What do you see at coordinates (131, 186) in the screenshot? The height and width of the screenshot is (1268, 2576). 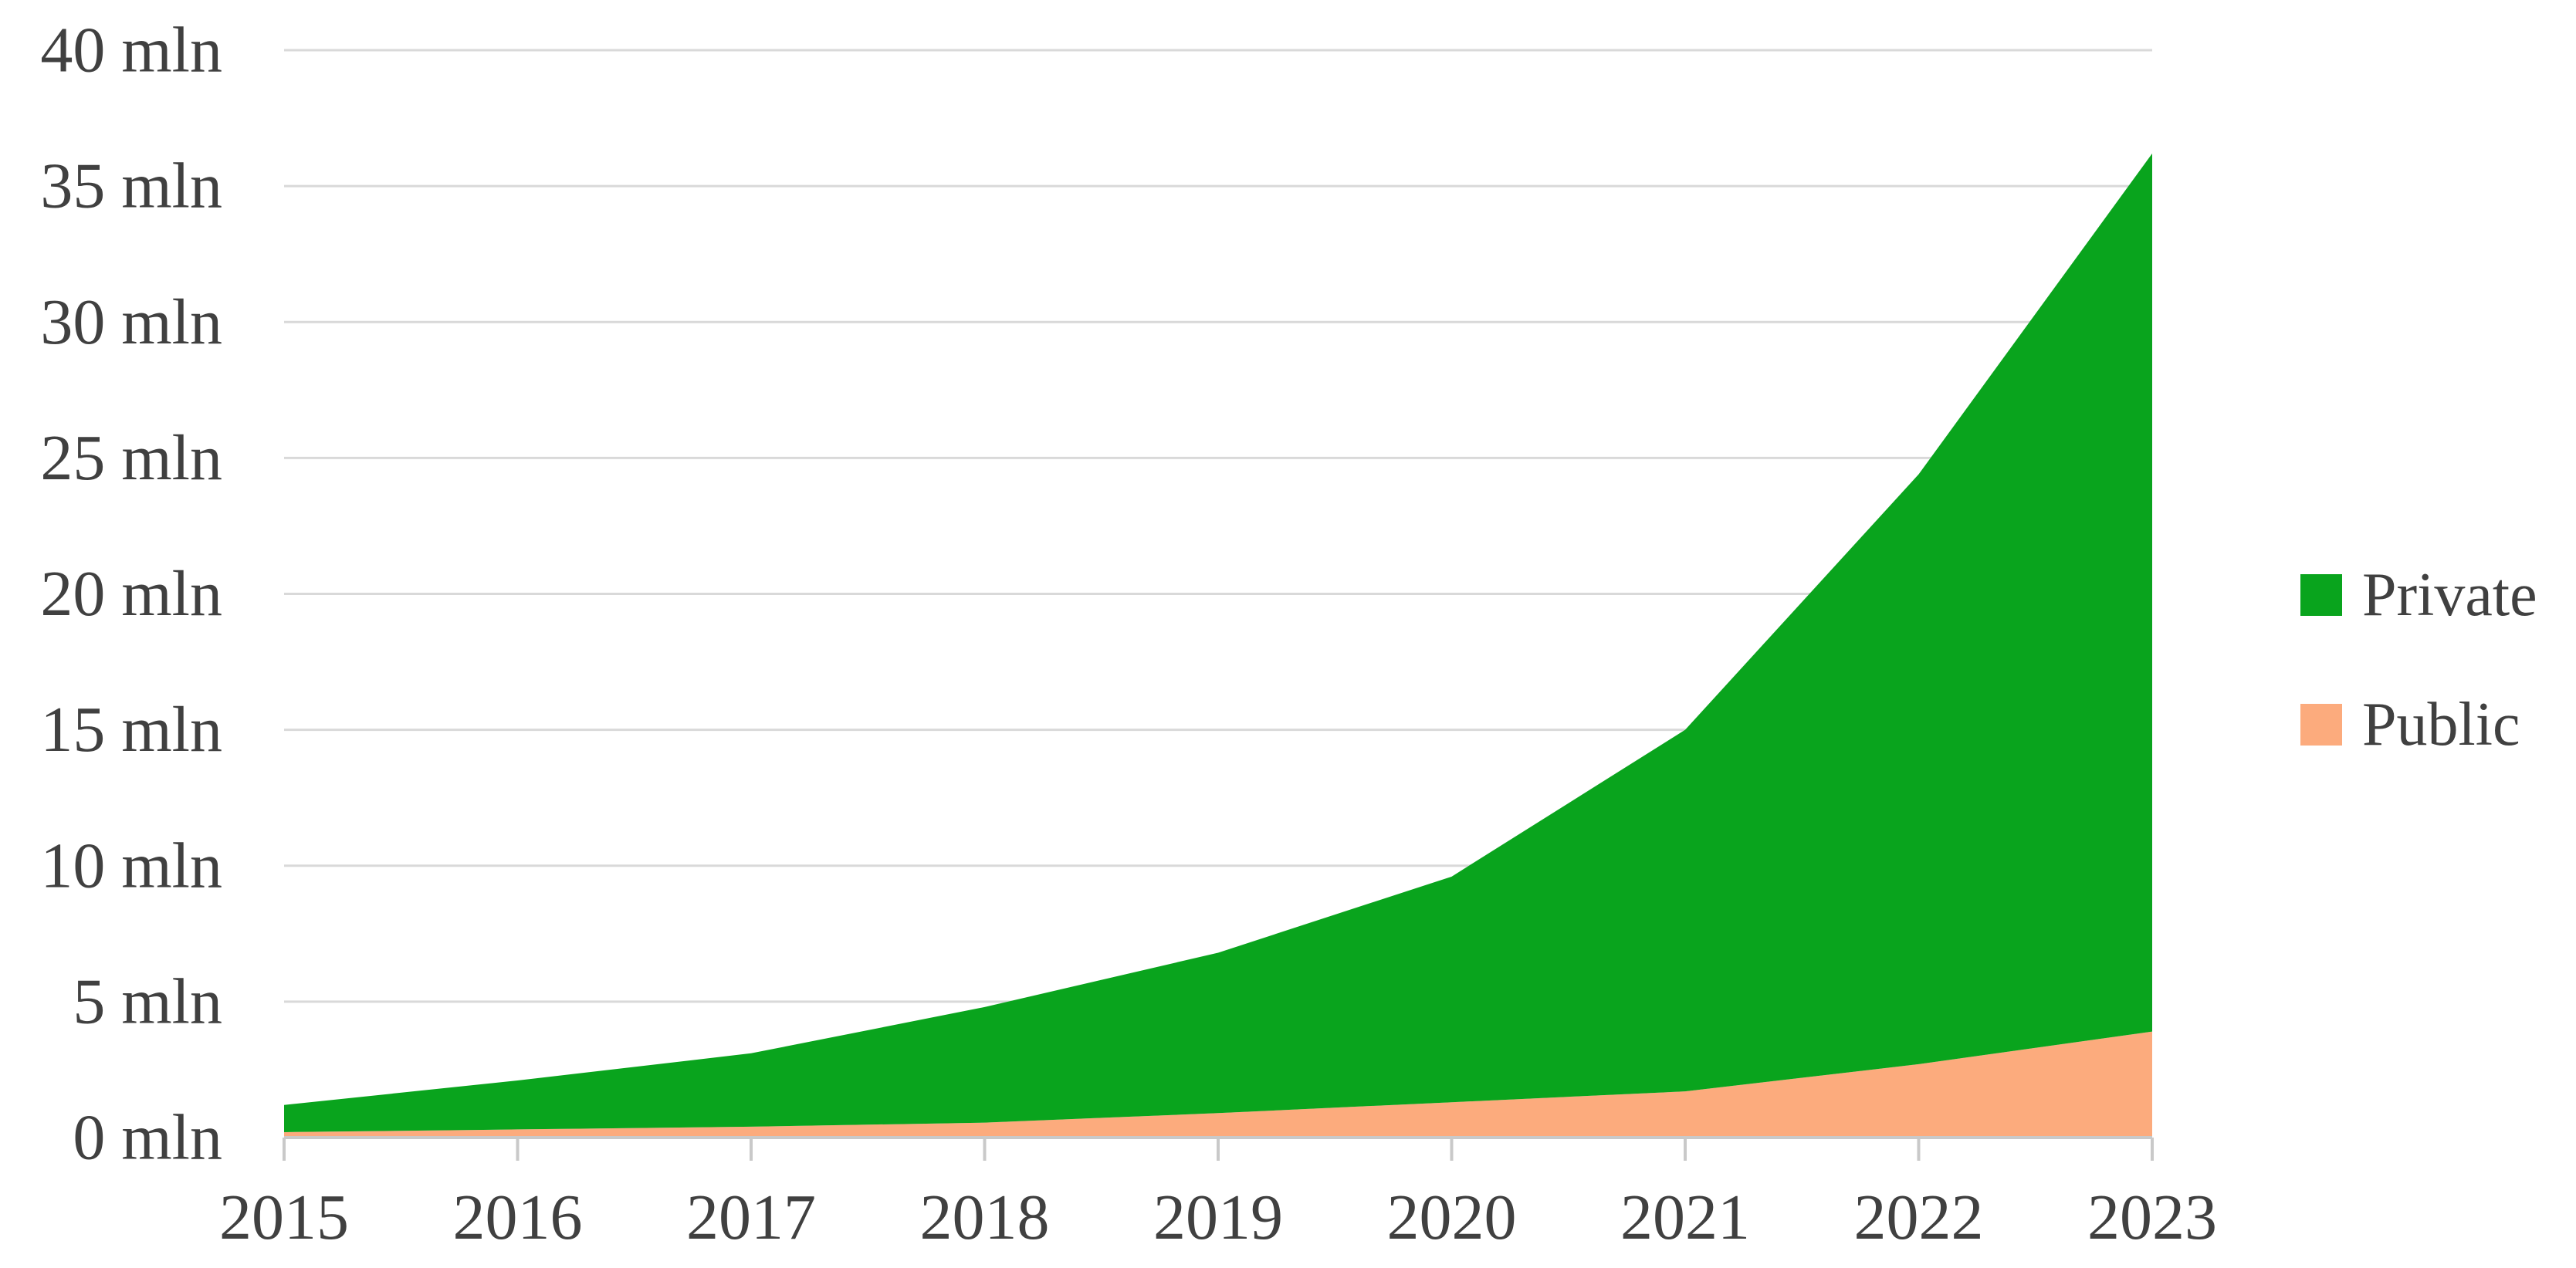 I see `y-axis-label-35-mln: 35 mln` at bounding box center [131, 186].